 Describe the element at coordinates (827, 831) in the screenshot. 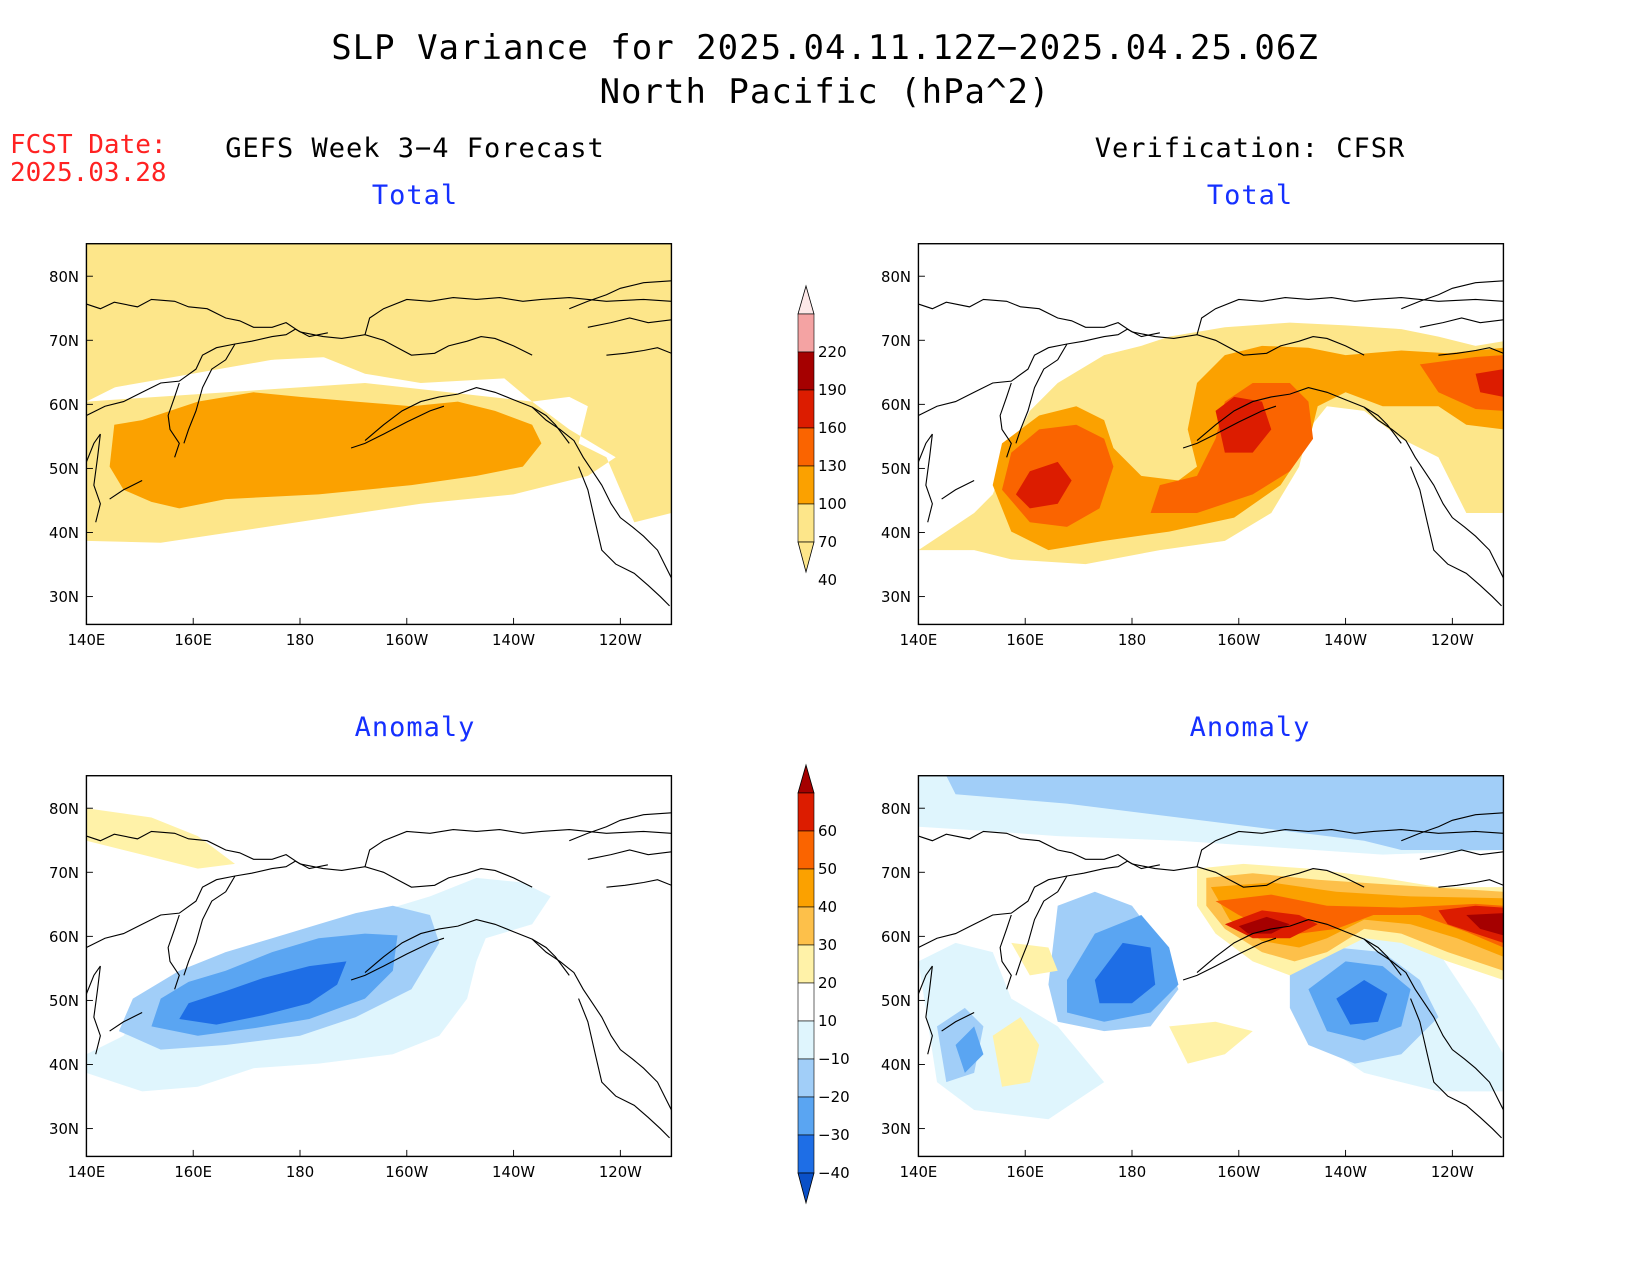

I see `colorbar-label: 60` at that location.